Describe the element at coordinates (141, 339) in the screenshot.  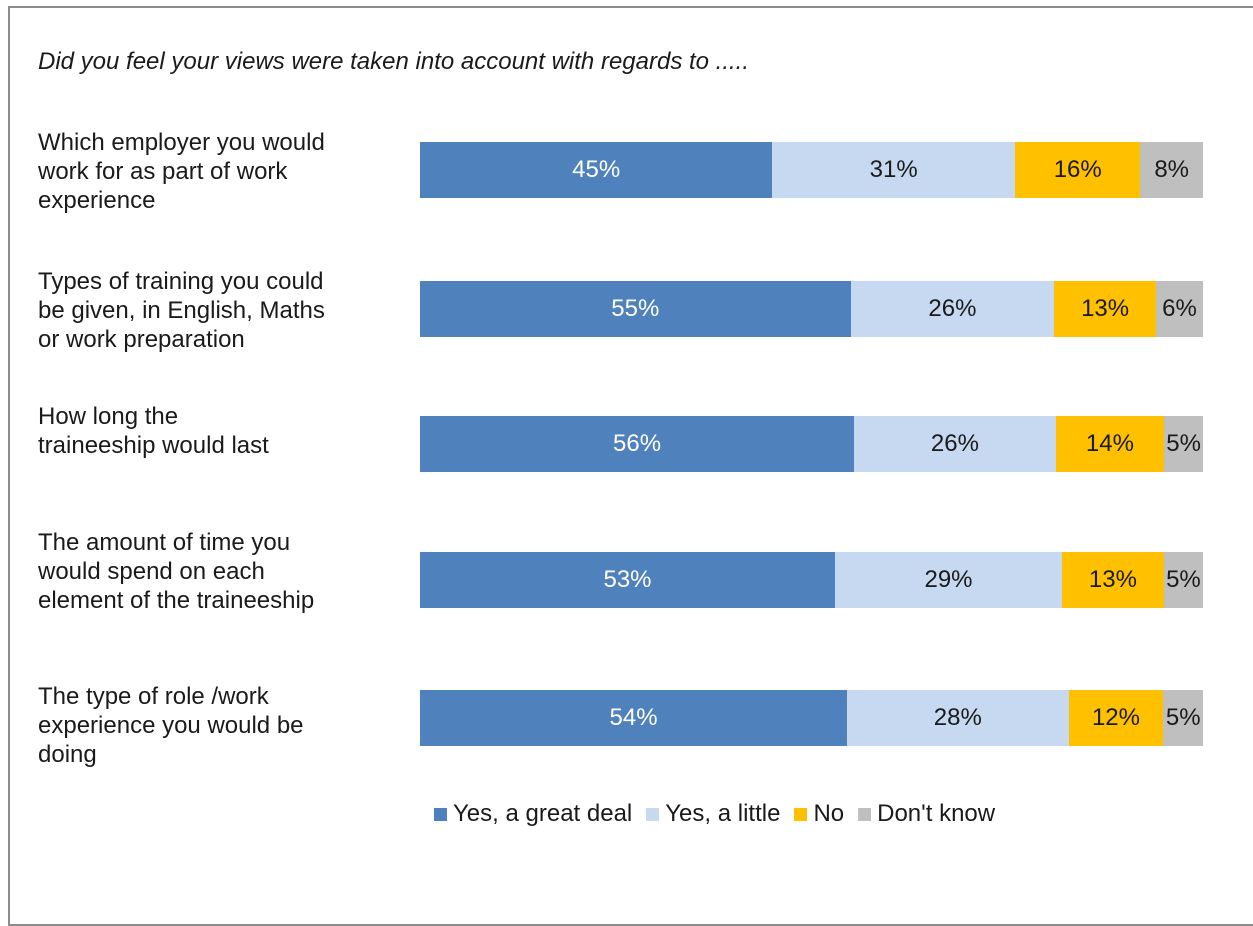
I see `category-label-line: or work preparation` at that location.